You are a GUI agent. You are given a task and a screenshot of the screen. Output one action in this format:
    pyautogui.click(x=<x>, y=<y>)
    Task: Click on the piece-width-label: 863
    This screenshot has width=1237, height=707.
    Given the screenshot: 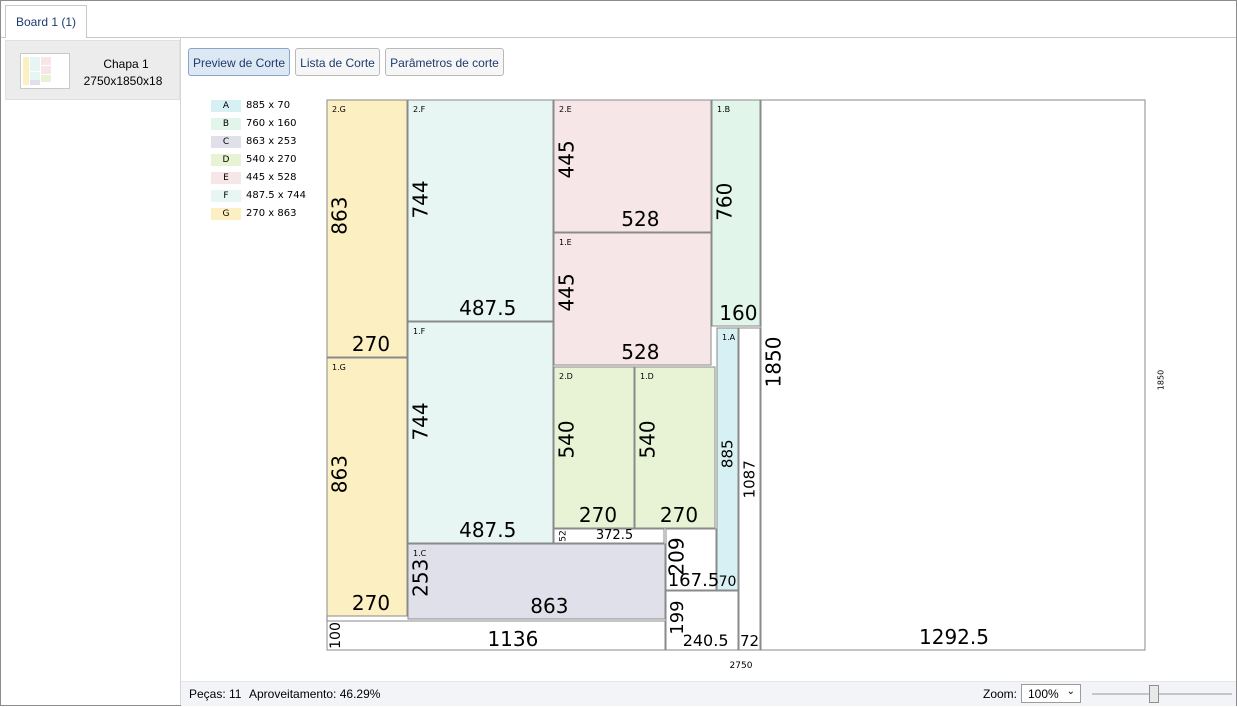 What is the action you would take?
    pyautogui.click(x=549, y=606)
    